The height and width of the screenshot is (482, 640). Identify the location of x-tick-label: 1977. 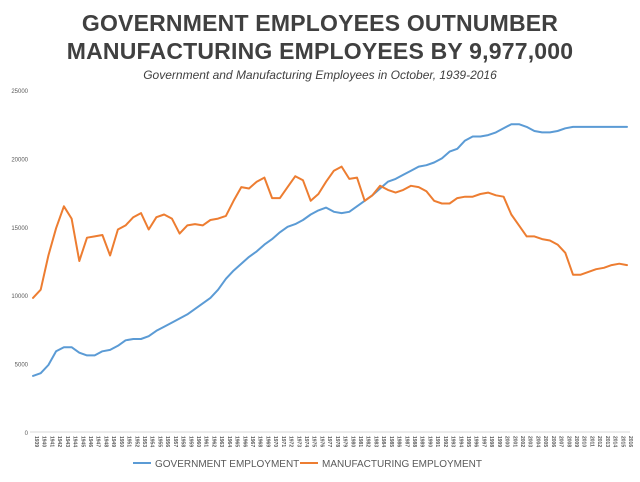
(329, 441).